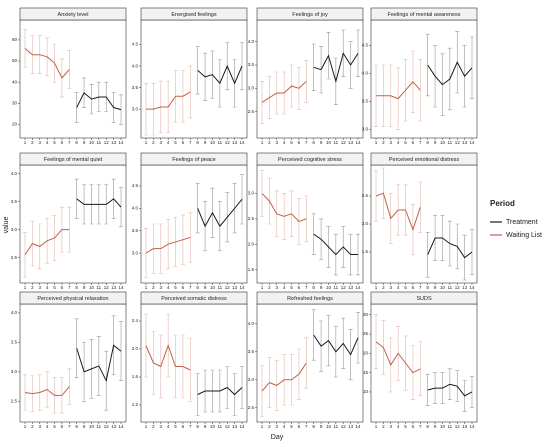 The width and height of the screenshot is (550, 447). Describe the element at coordinates (366, 391) in the screenshot. I see `y-tick-label: 10` at that location.